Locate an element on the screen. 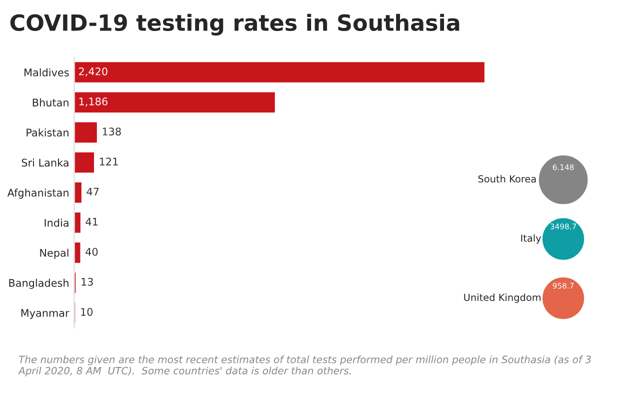 This screenshot has width=618, height=395. y-tick-label: Pakistan is located at coordinates (47, 132).